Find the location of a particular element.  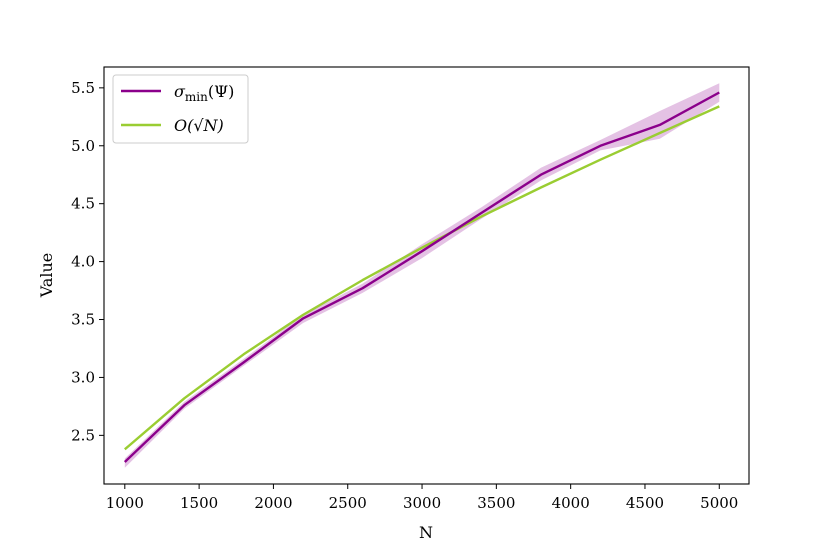

x-tick-label: 1500 is located at coordinates (199, 503).